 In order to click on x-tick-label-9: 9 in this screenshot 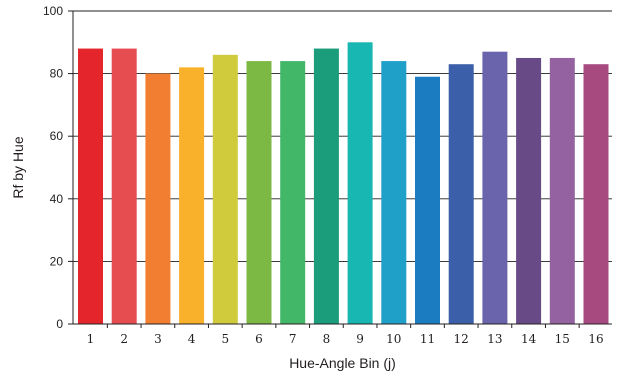, I will do `click(360, 339)`.